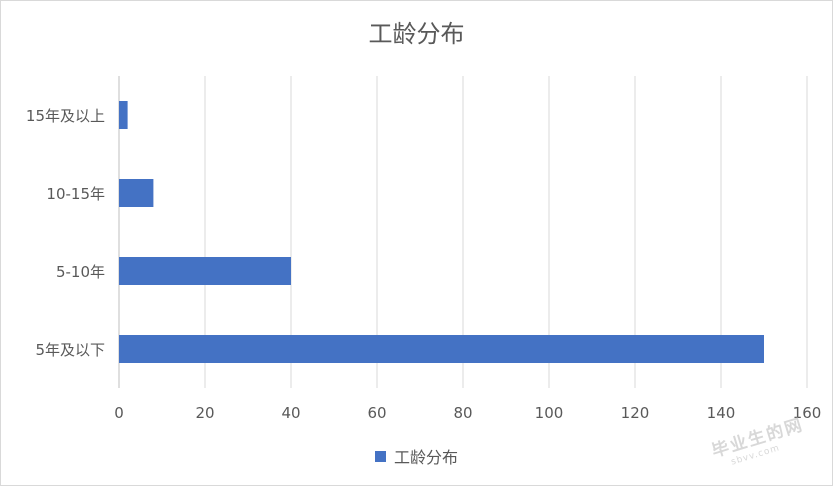 This screenshot has width=833, height=486. What do you see at coordinates (416, 34) in the screenshot?
I see `chart-title: 工龄分布` at bounding box center [416, 34].